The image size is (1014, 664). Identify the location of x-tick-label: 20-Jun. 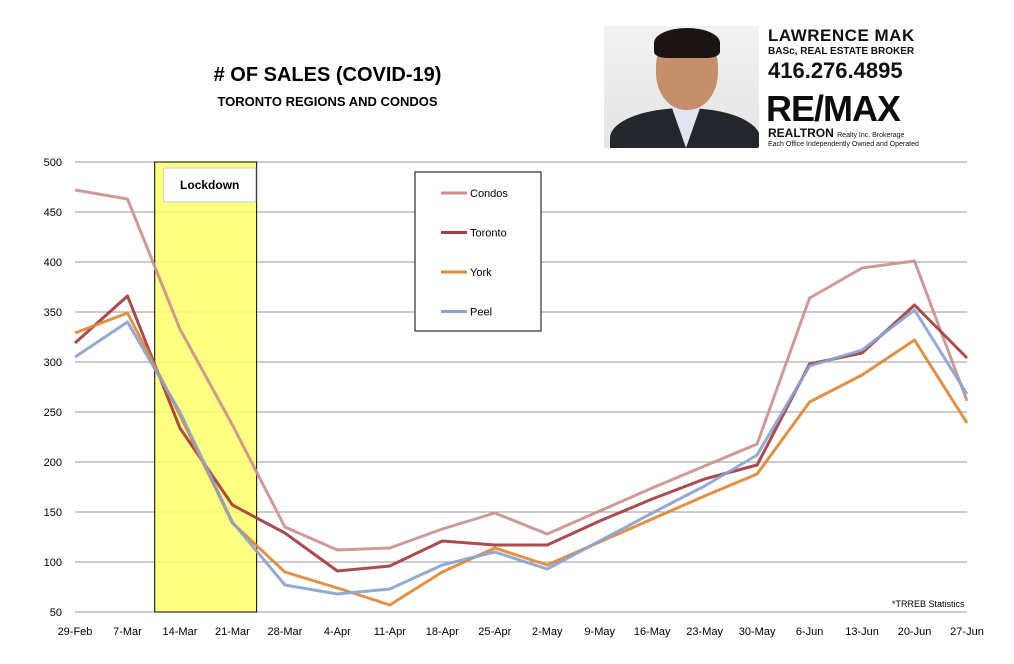
(915, 632).